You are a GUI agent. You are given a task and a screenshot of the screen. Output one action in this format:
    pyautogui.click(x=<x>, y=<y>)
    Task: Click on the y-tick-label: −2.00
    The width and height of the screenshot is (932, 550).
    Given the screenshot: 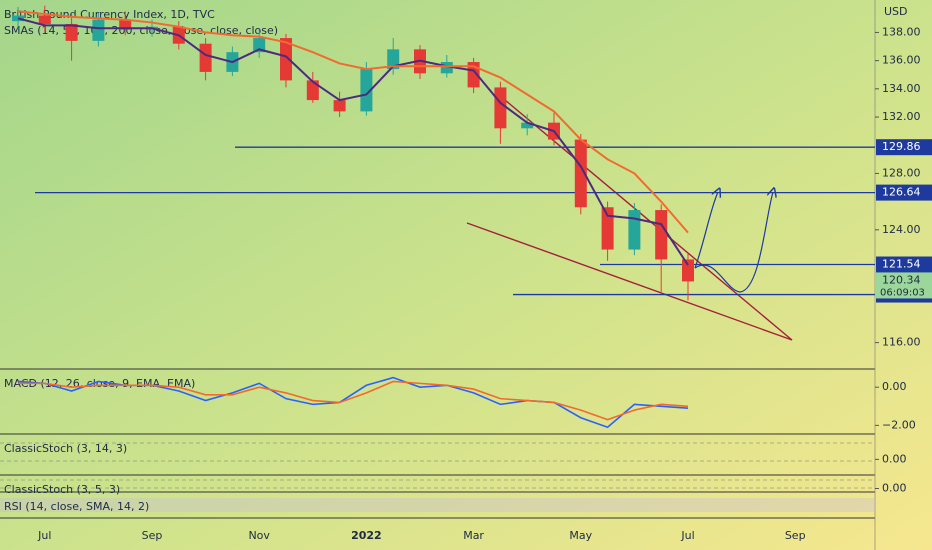 What is the action you would take?
    pyautogui.click(x=899, y=424)
    